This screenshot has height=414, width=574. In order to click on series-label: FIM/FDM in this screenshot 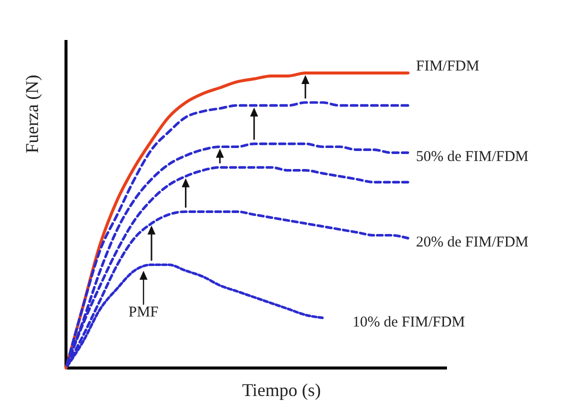, I will do `click(448, 66)`.